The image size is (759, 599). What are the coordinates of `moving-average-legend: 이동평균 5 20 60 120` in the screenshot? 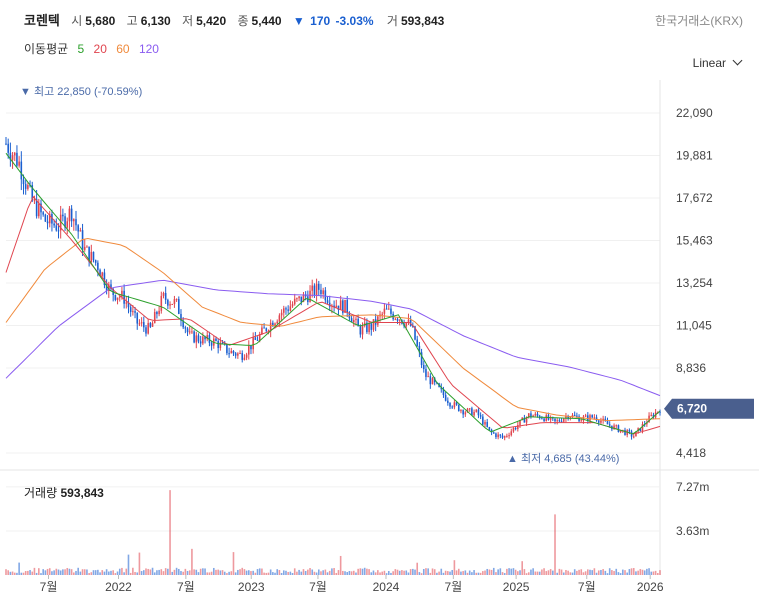 It's located at (94, 48).